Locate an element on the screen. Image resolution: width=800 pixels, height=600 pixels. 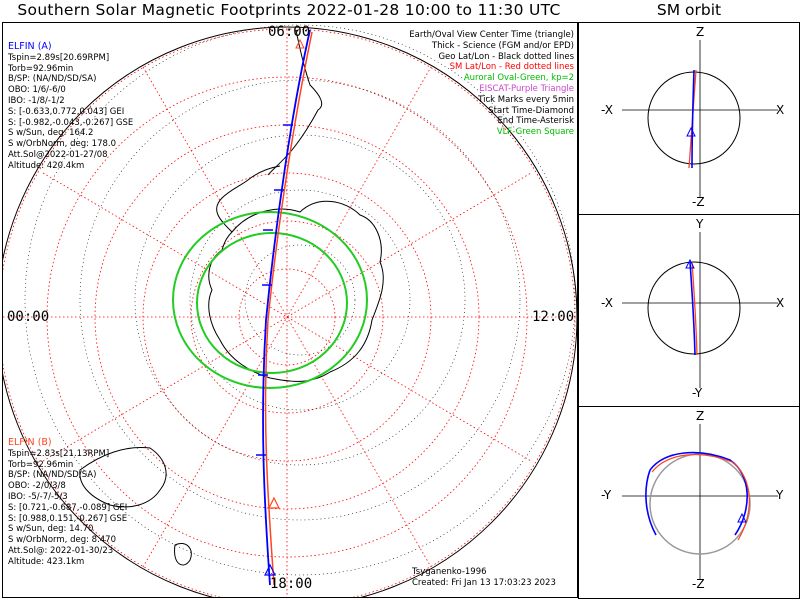
sm3-top: Z is located at coordinates (700, 416).